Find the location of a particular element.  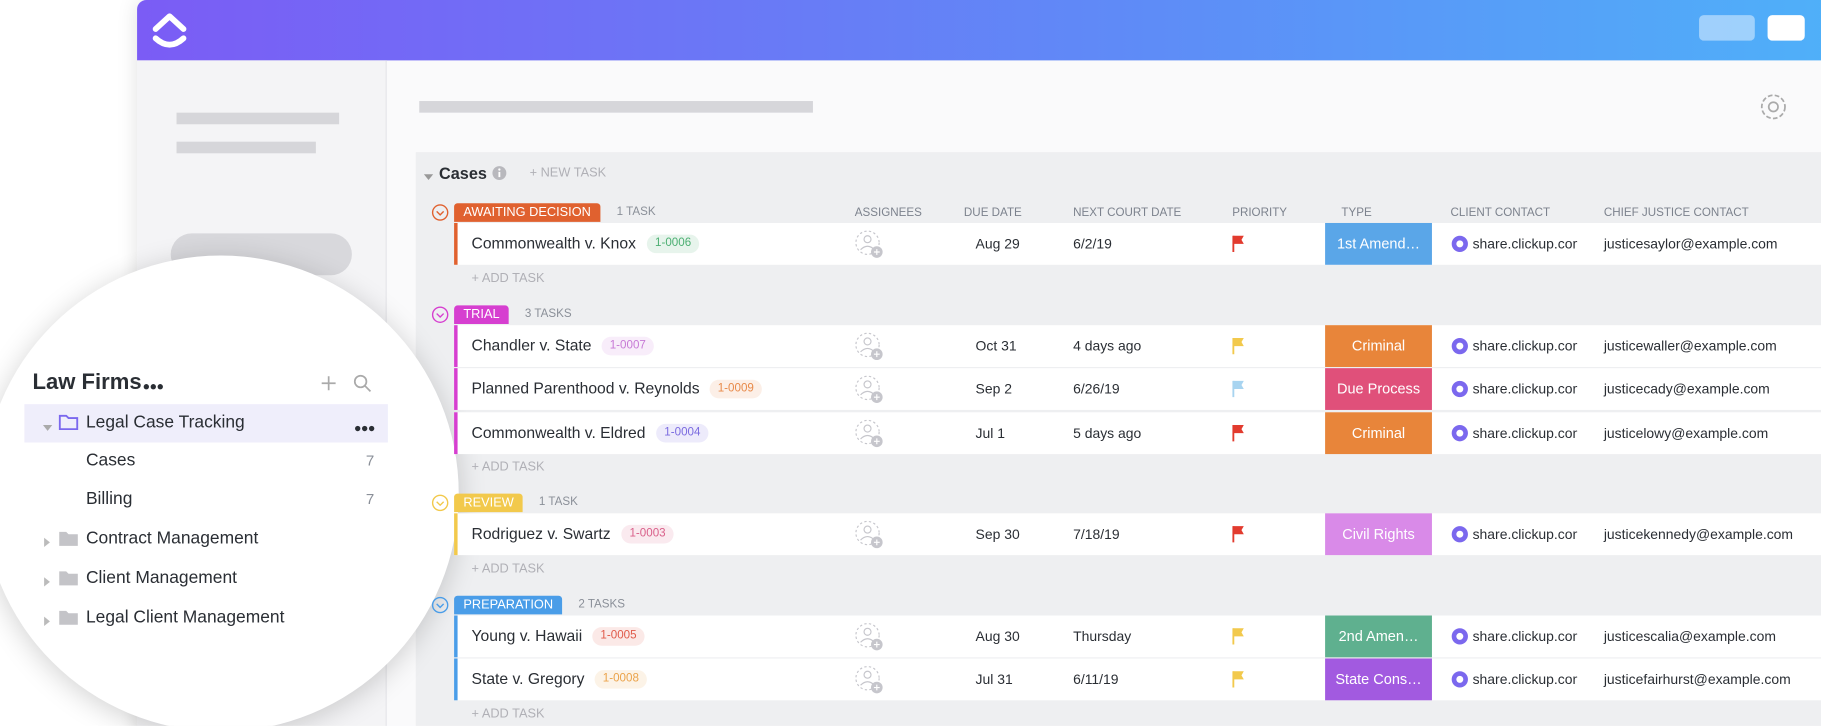

group-toggle-graphic is located at coordinates (440, 212).